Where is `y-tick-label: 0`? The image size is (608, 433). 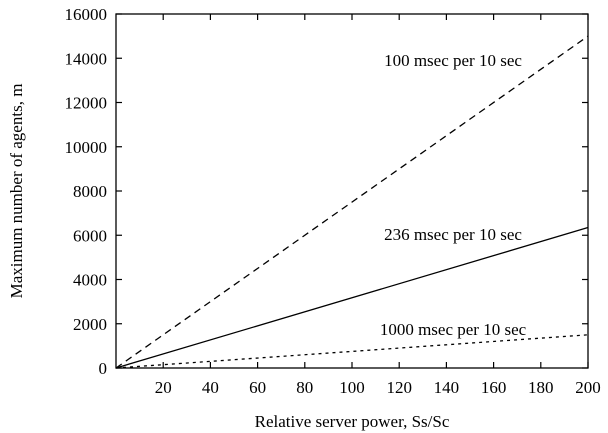
y-tick-label: 0 is located at coordinates (103, 368).